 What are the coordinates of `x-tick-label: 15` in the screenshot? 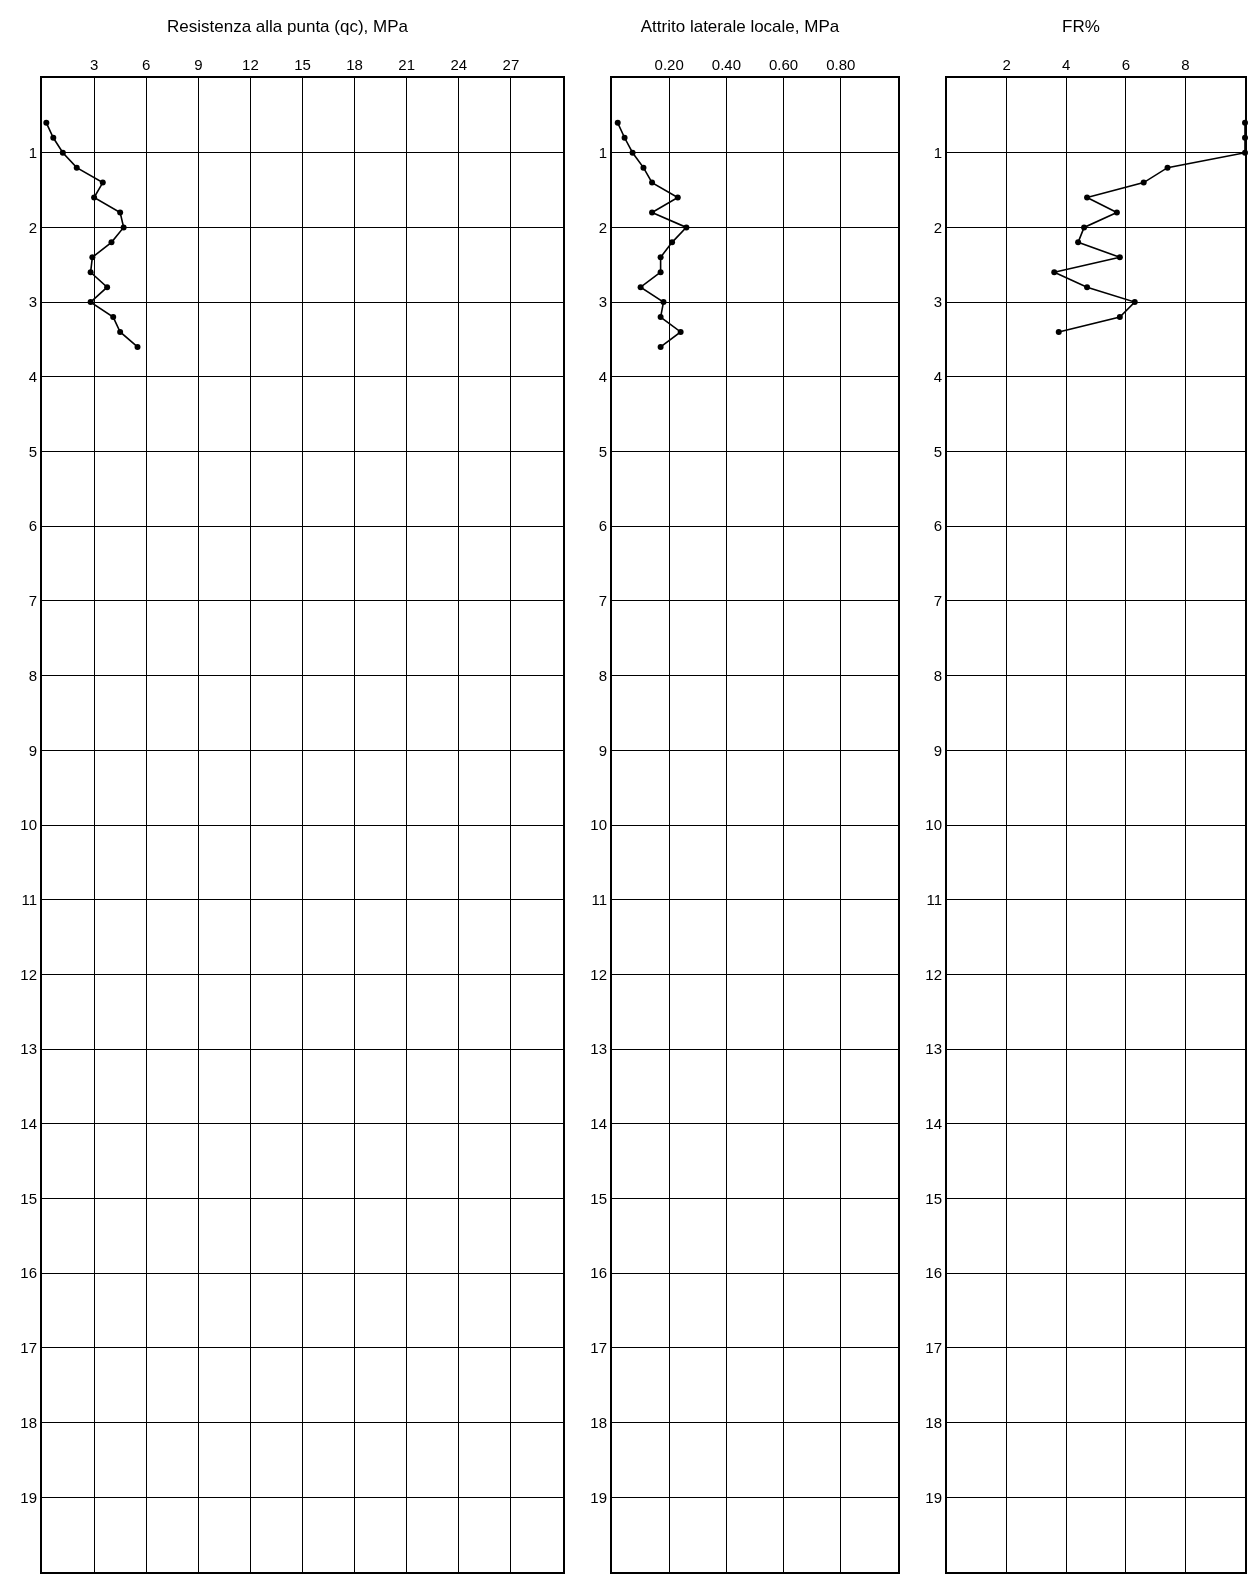 It's located at (302, 64).